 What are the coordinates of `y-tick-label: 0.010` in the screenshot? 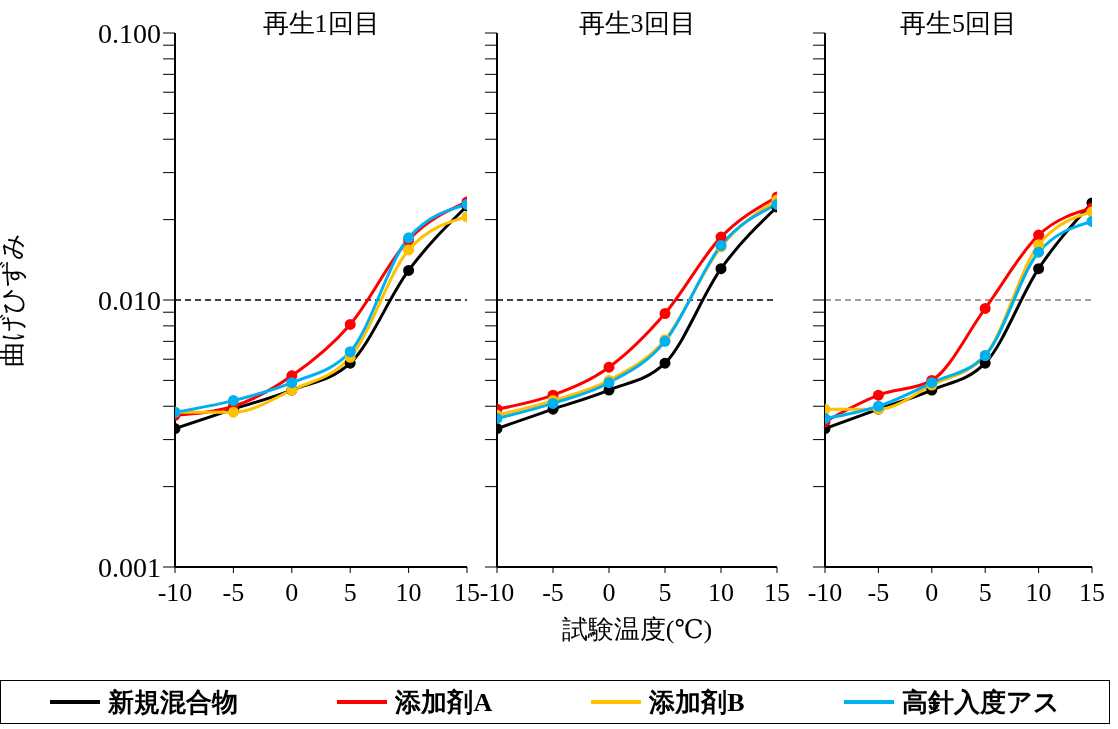 It's located at (129, 300).